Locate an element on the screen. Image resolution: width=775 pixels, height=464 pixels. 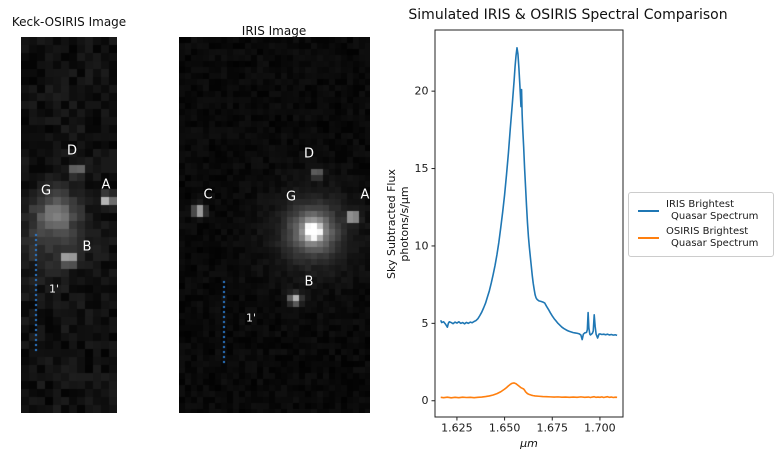
legend-entry-osiris: OSIRIS Brightest Quasar Spectrum is located at coordinates (702, 238).